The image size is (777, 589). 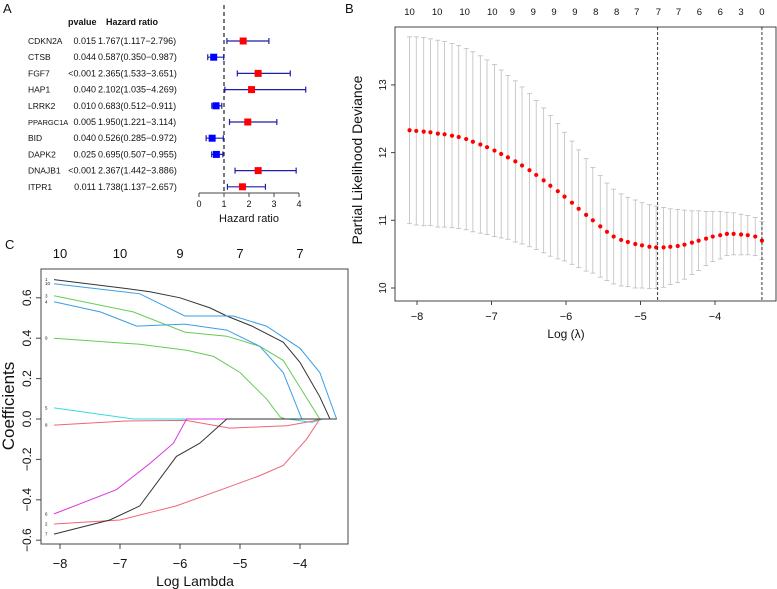 What do you see at coordinates (298, 204) in the screenshot?
I see `x-tick-label: 4` at bounding box center [298, 204].